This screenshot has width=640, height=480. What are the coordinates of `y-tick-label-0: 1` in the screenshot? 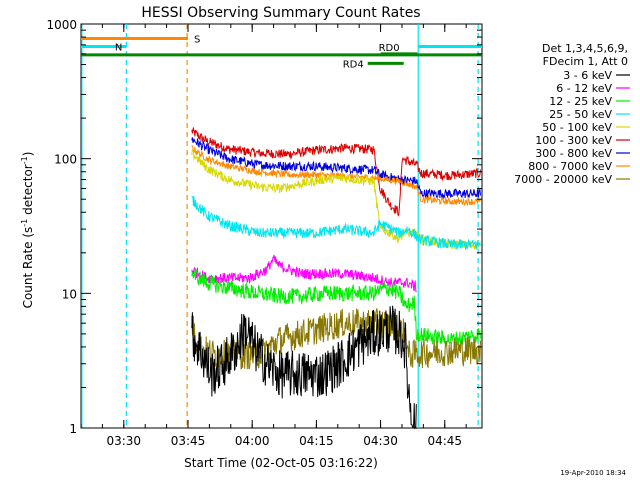 It's located at (73, 429).